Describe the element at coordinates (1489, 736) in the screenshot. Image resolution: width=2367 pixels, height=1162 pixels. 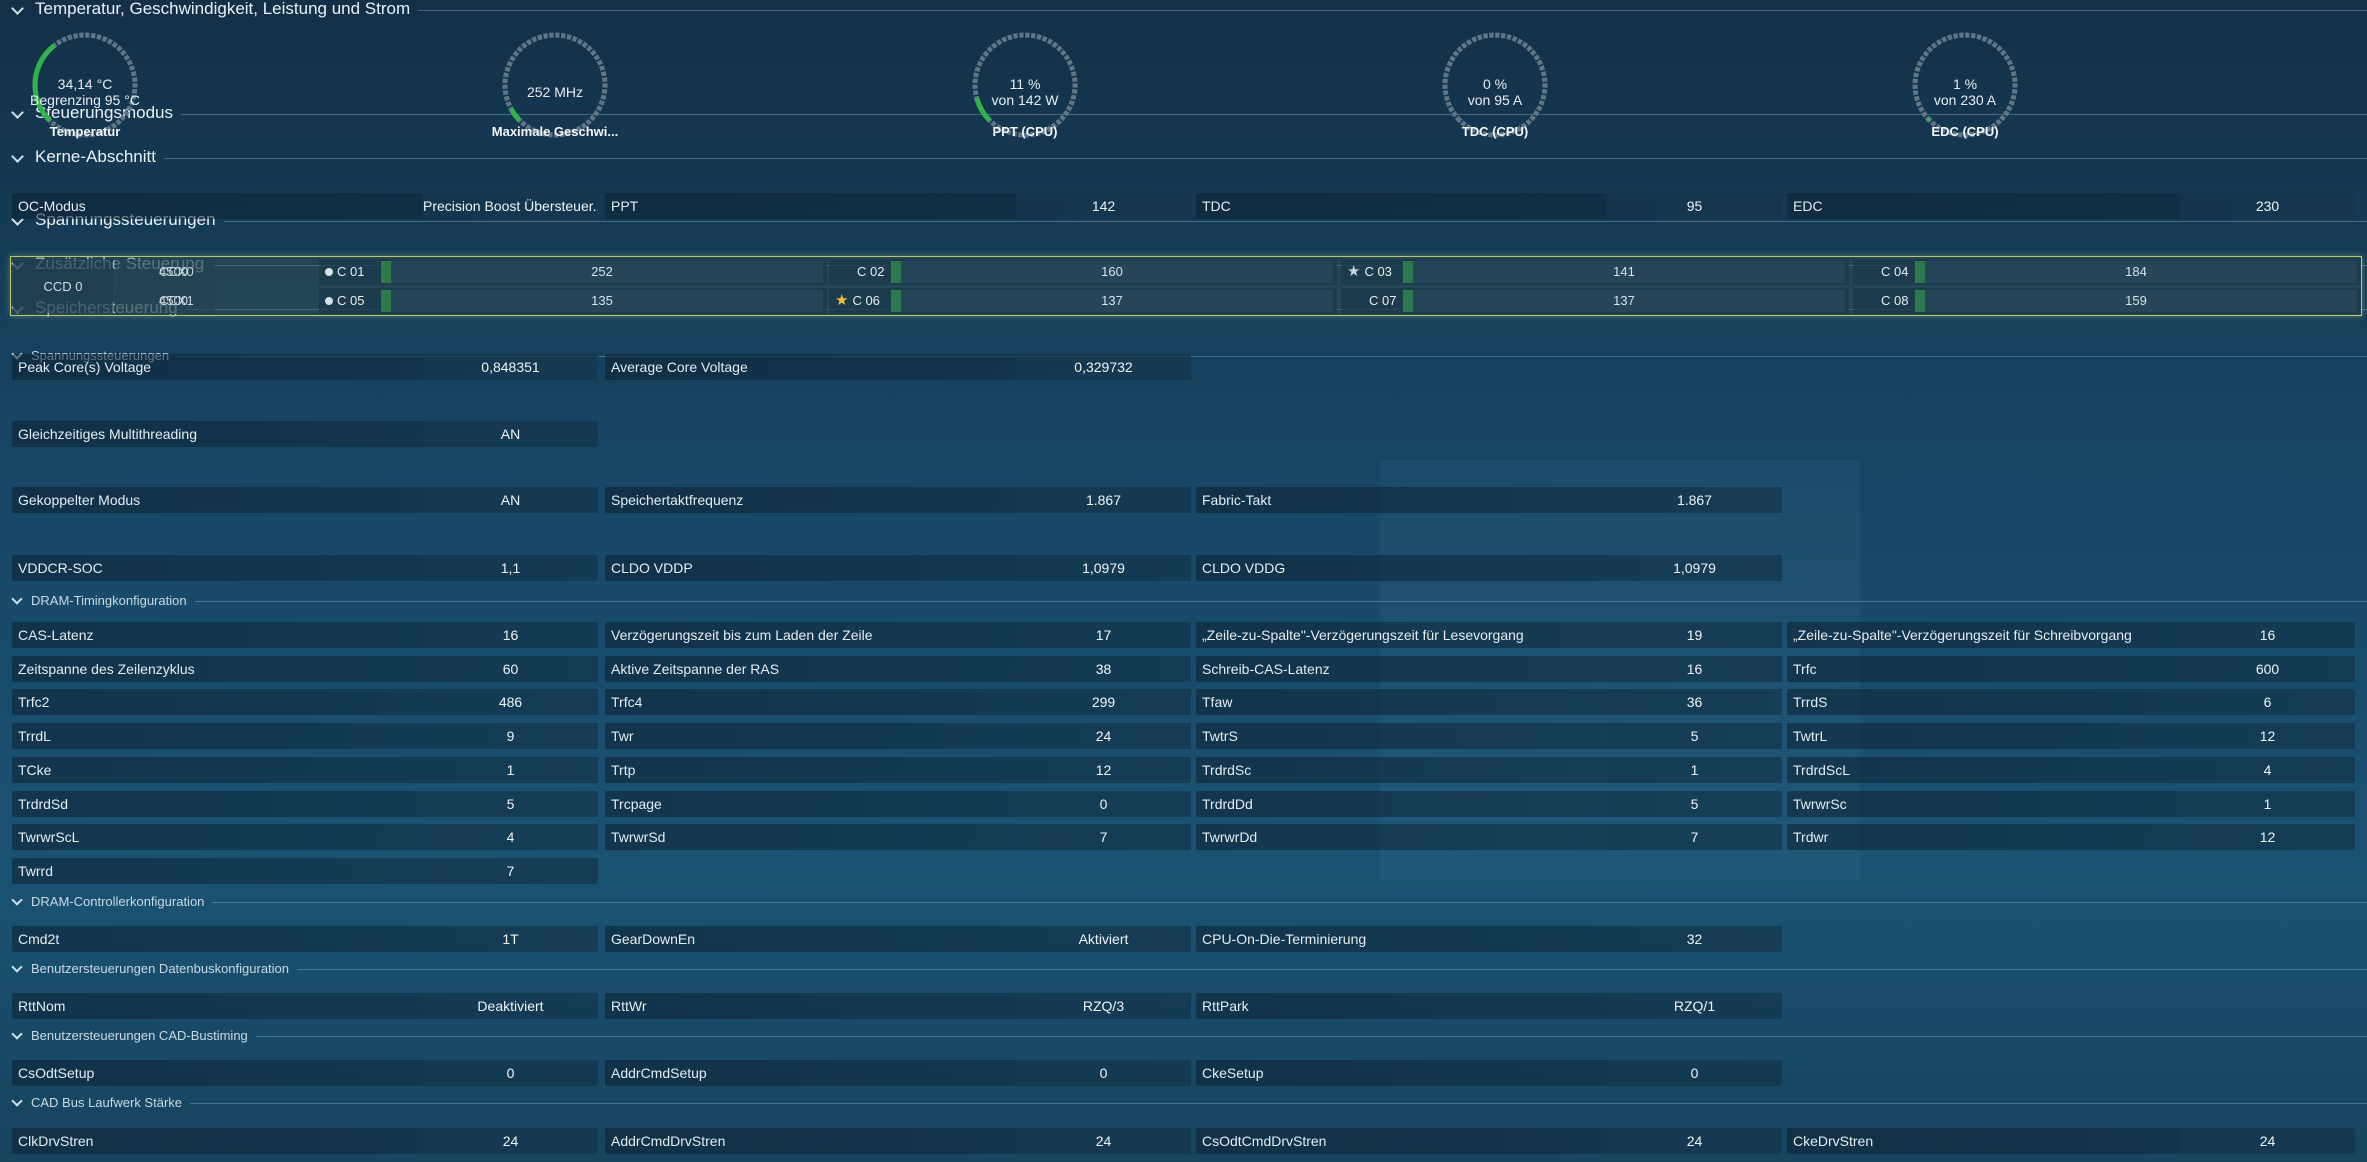
I see `setting-twtrs: TwtrS 5` at that location.